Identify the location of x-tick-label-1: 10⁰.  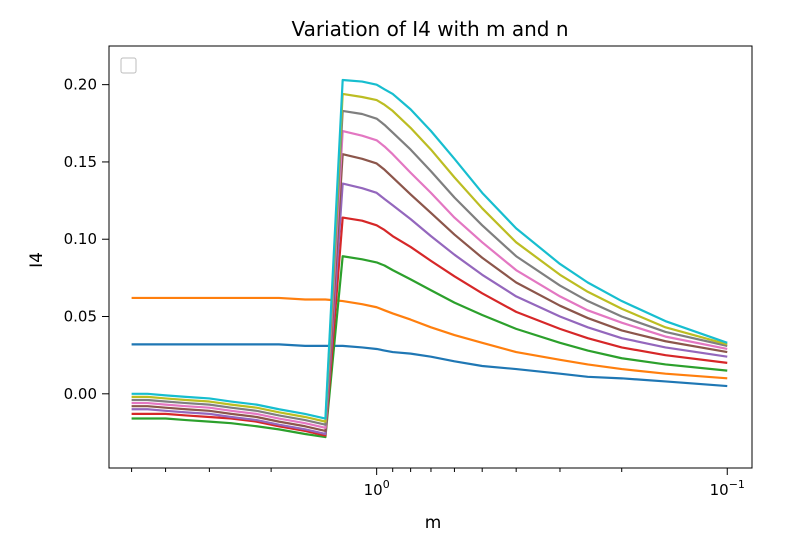
(377, 488).